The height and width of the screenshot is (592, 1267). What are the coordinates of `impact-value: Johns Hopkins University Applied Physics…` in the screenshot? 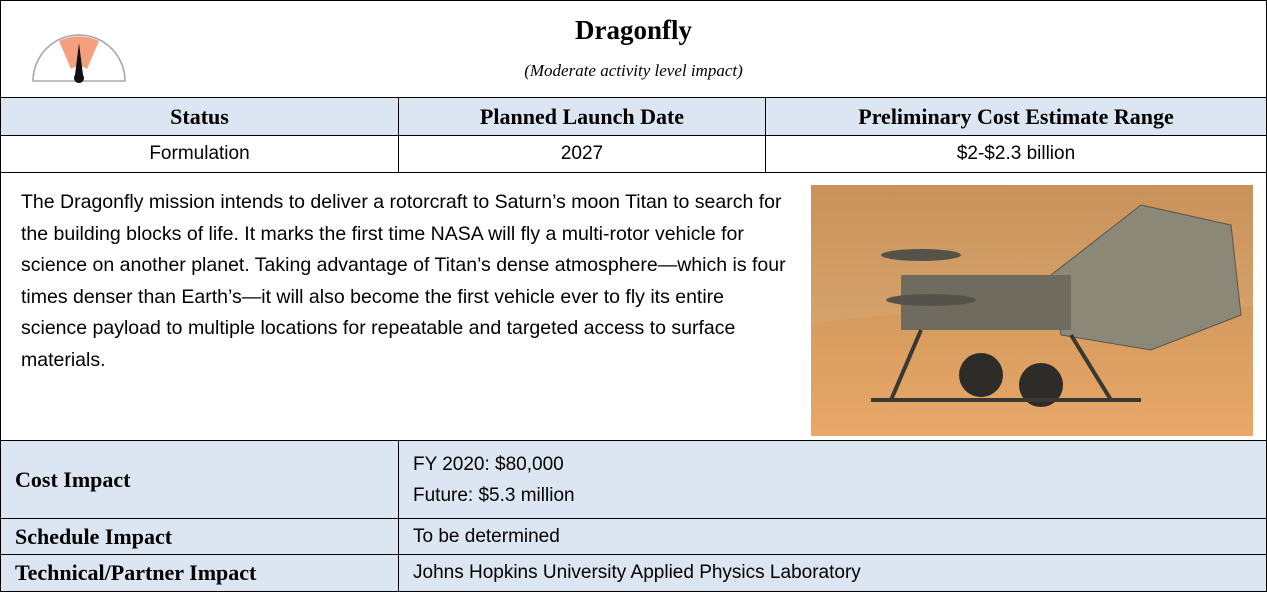 It's located at (832, 573).